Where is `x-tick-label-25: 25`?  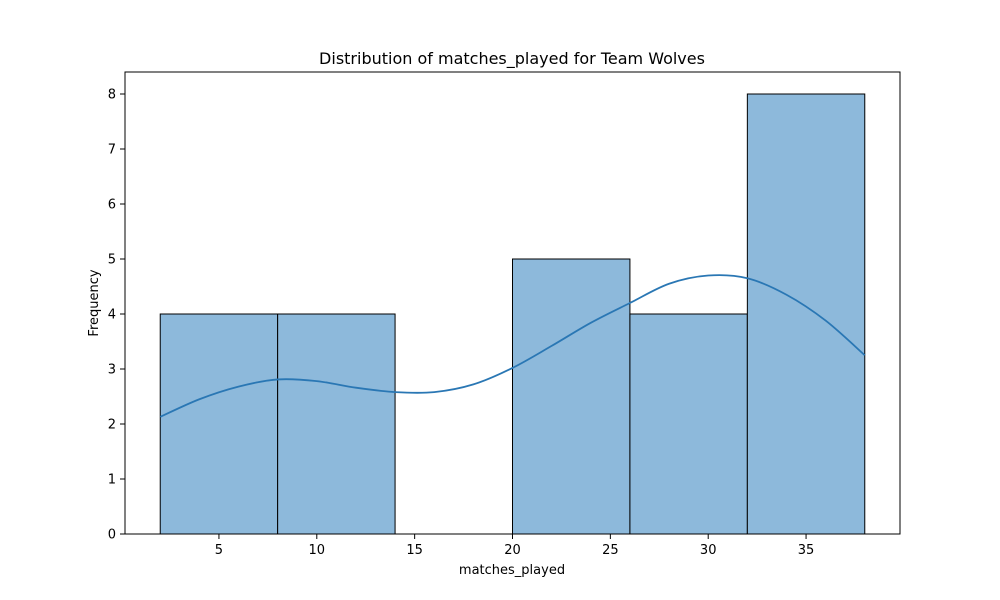 x-tick-label-25: 25 is located at coordinates (610, 550).